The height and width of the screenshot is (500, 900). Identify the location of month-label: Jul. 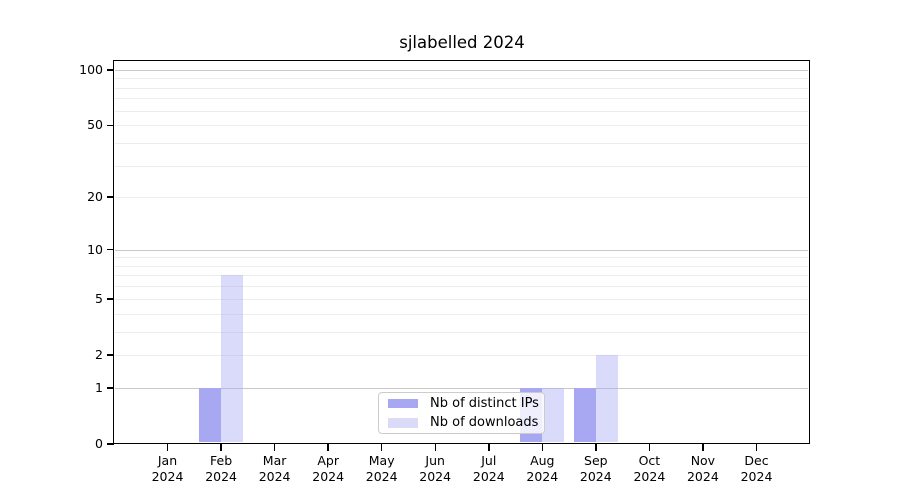
(489, 460).